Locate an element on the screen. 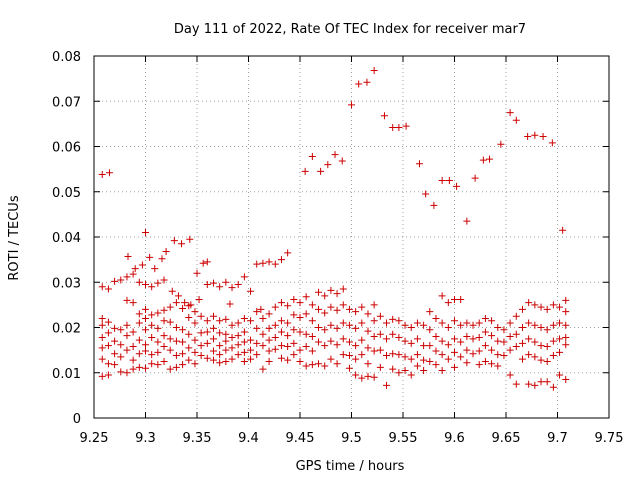  x-tick-label: 9.65 is located at coordinates (506, 438).